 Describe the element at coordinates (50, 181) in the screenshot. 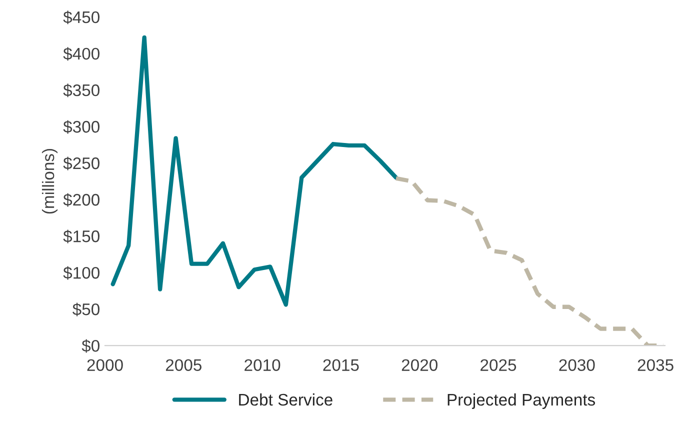

I see `y-axis-title: (millions)` at that location.